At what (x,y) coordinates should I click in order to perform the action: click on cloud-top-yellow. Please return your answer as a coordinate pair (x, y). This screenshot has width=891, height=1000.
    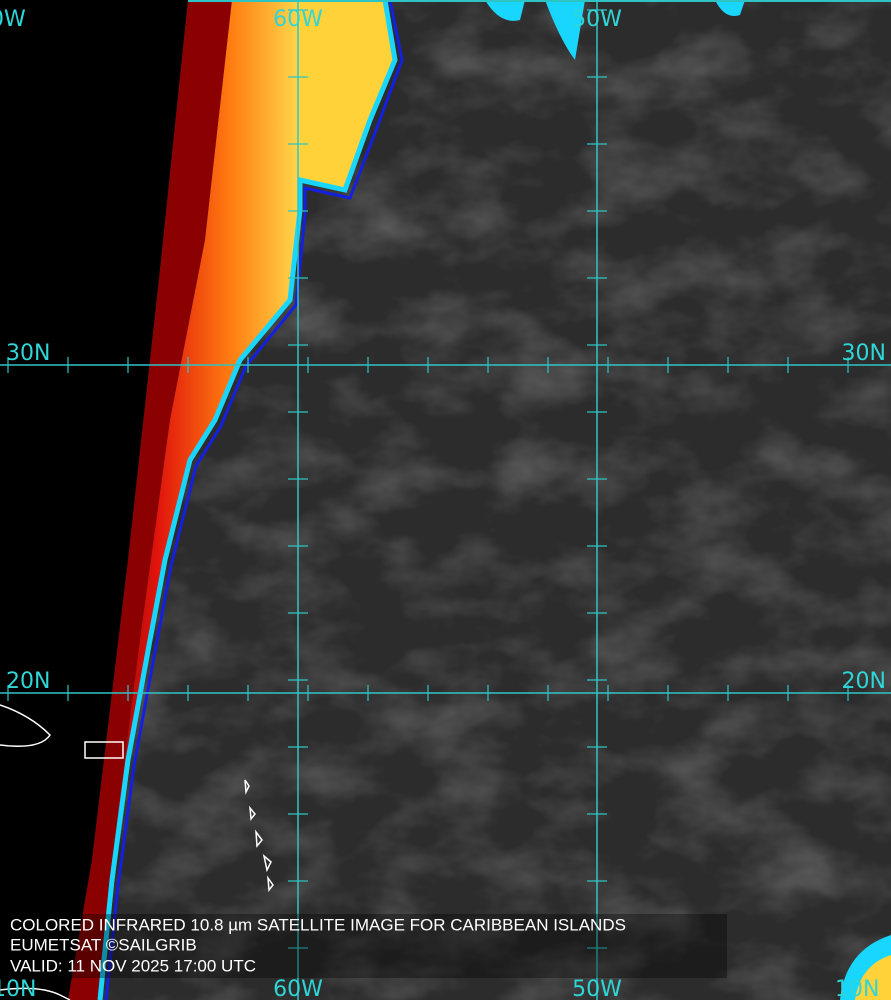
    Looking at the image, I should click on (347, 95).